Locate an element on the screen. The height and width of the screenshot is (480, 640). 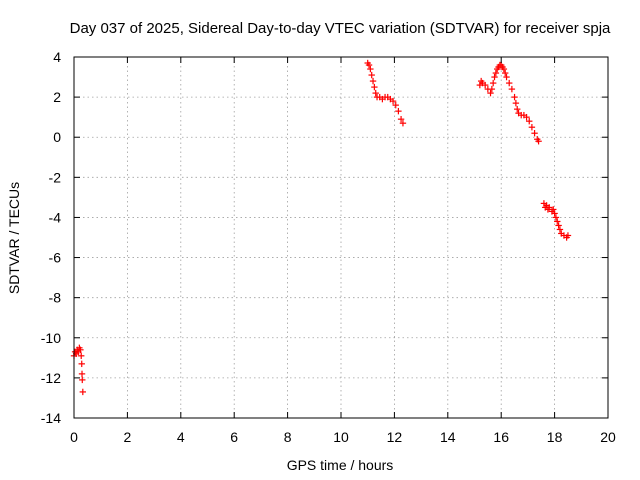
y-axis-label: SDTVAR / TECUs is located at coordinates (14, 238).